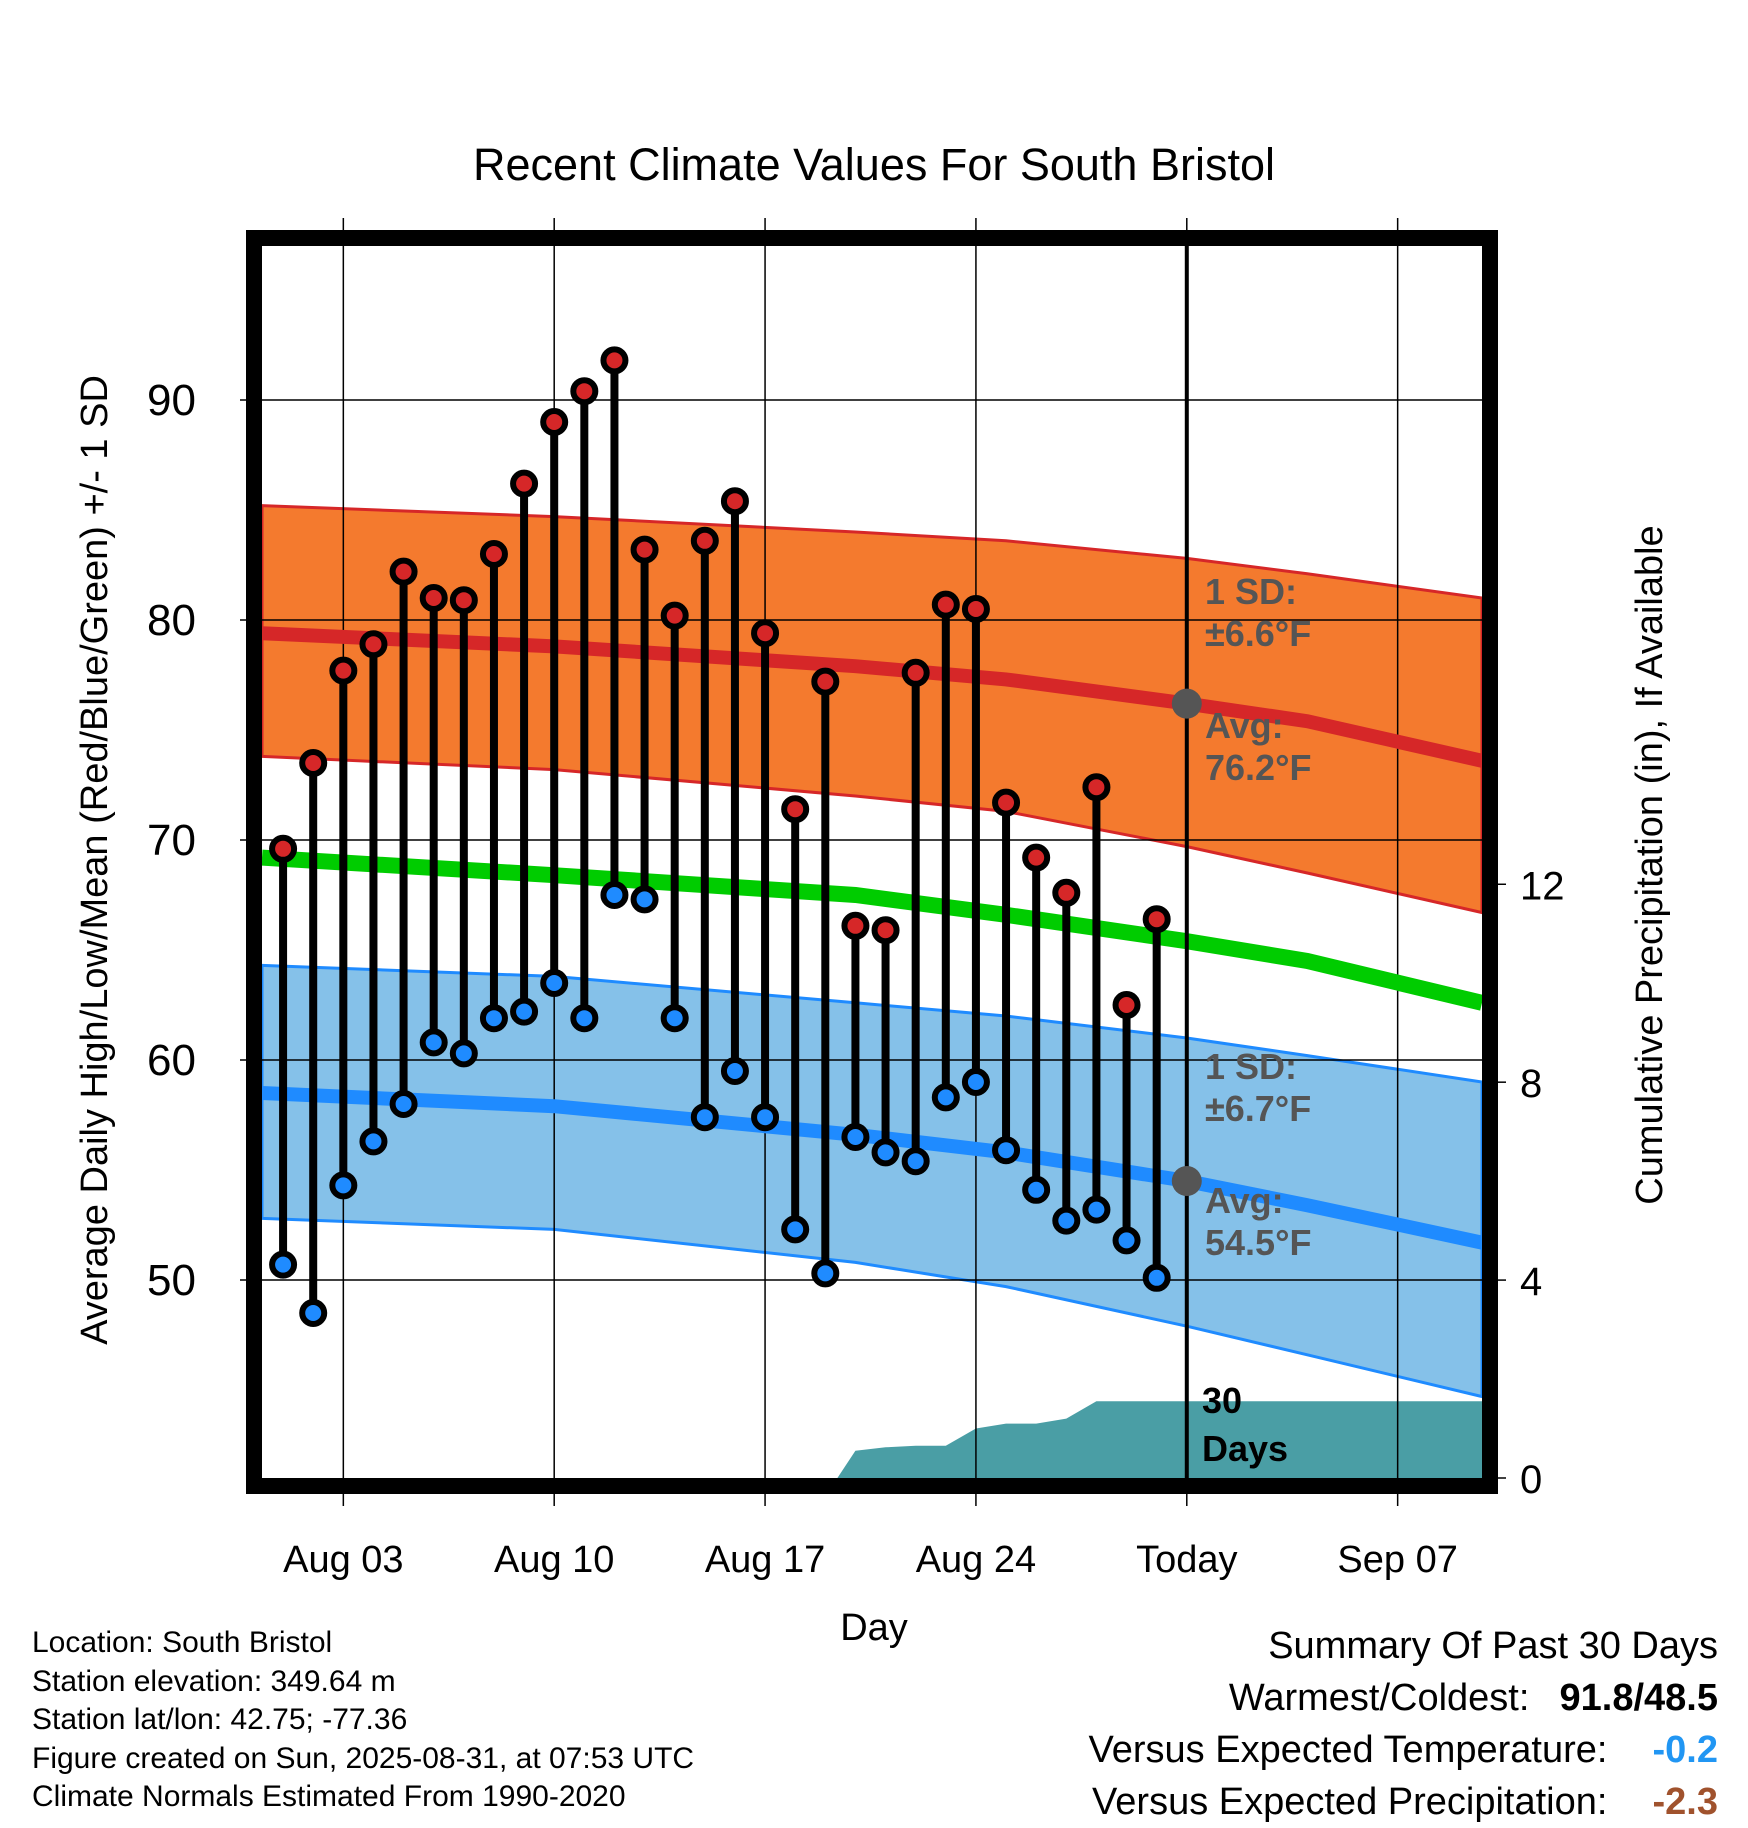 Image resolution: width=1748 pixels, height=1828 pixels. I want to click on versus-temp-label: Versus Expected Temperature:, so click(1348, 1750).